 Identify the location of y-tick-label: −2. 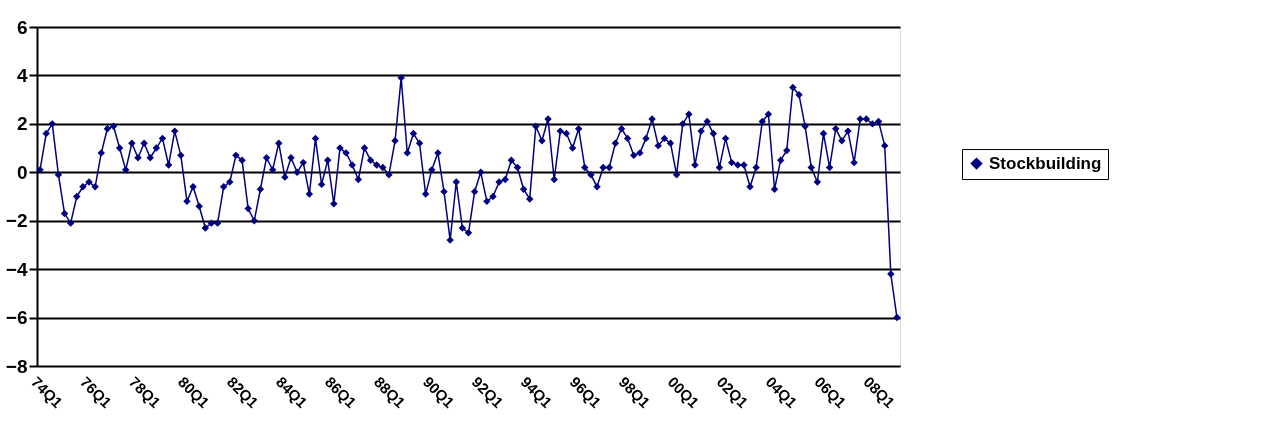
(16, 221).